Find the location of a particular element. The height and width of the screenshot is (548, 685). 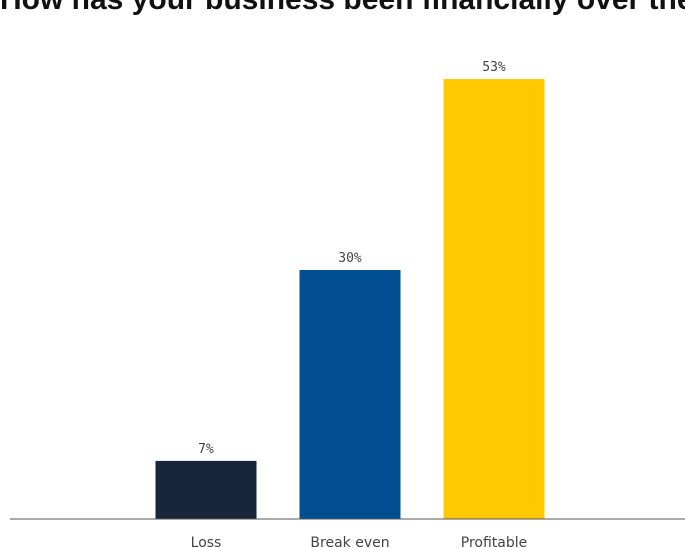

bar-profitable is located at coordinates (494, 299).